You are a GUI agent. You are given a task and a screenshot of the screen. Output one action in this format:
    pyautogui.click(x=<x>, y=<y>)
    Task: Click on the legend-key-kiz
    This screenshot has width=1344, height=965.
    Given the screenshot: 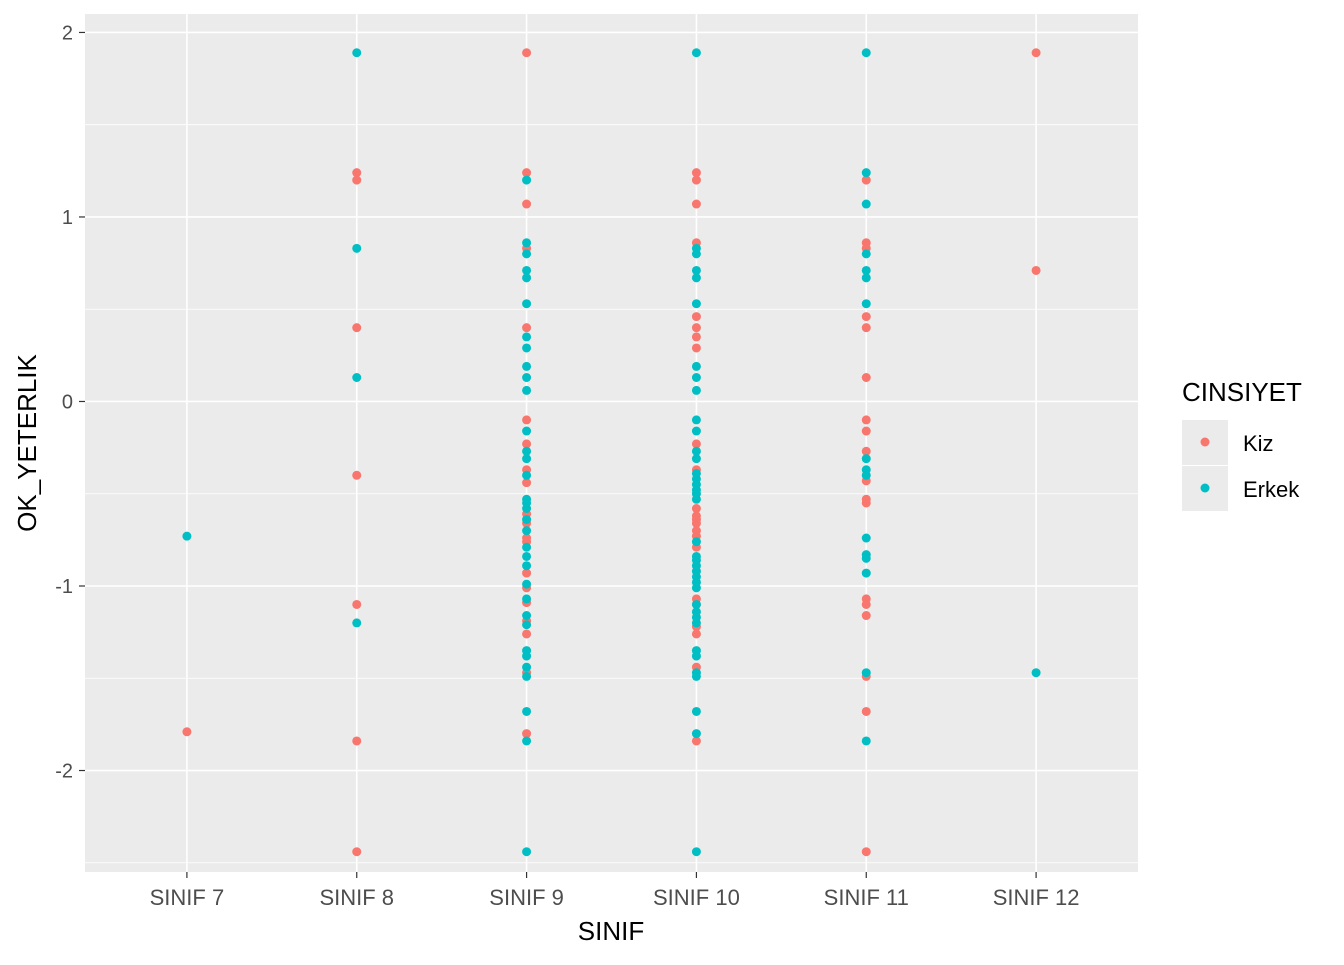 What is the action you would take?
    pyautogui.click(x=1205, y=442)
    